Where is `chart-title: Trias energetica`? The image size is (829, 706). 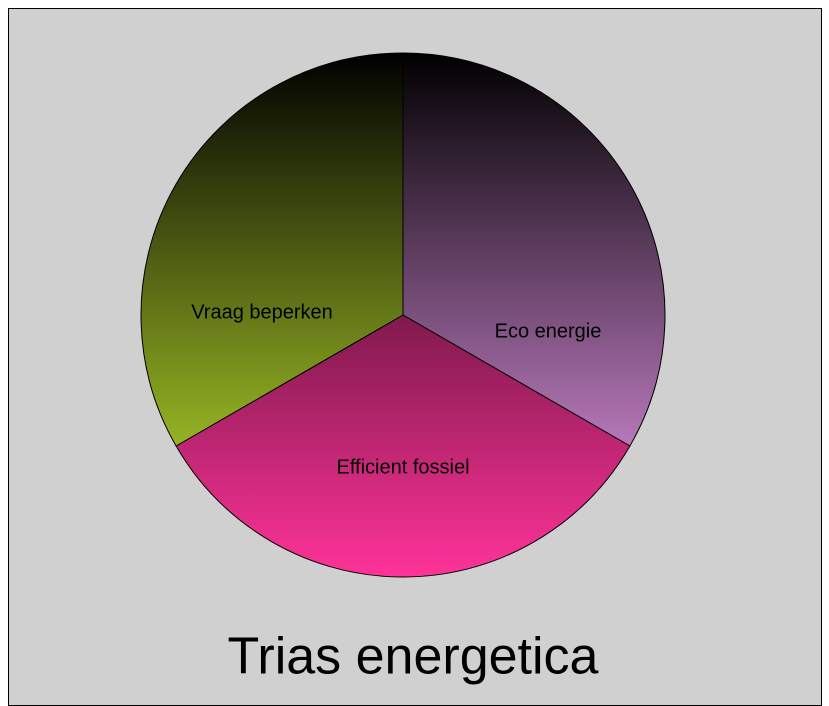 chart-title: Trias energetica is located at coordinates (413, 657).